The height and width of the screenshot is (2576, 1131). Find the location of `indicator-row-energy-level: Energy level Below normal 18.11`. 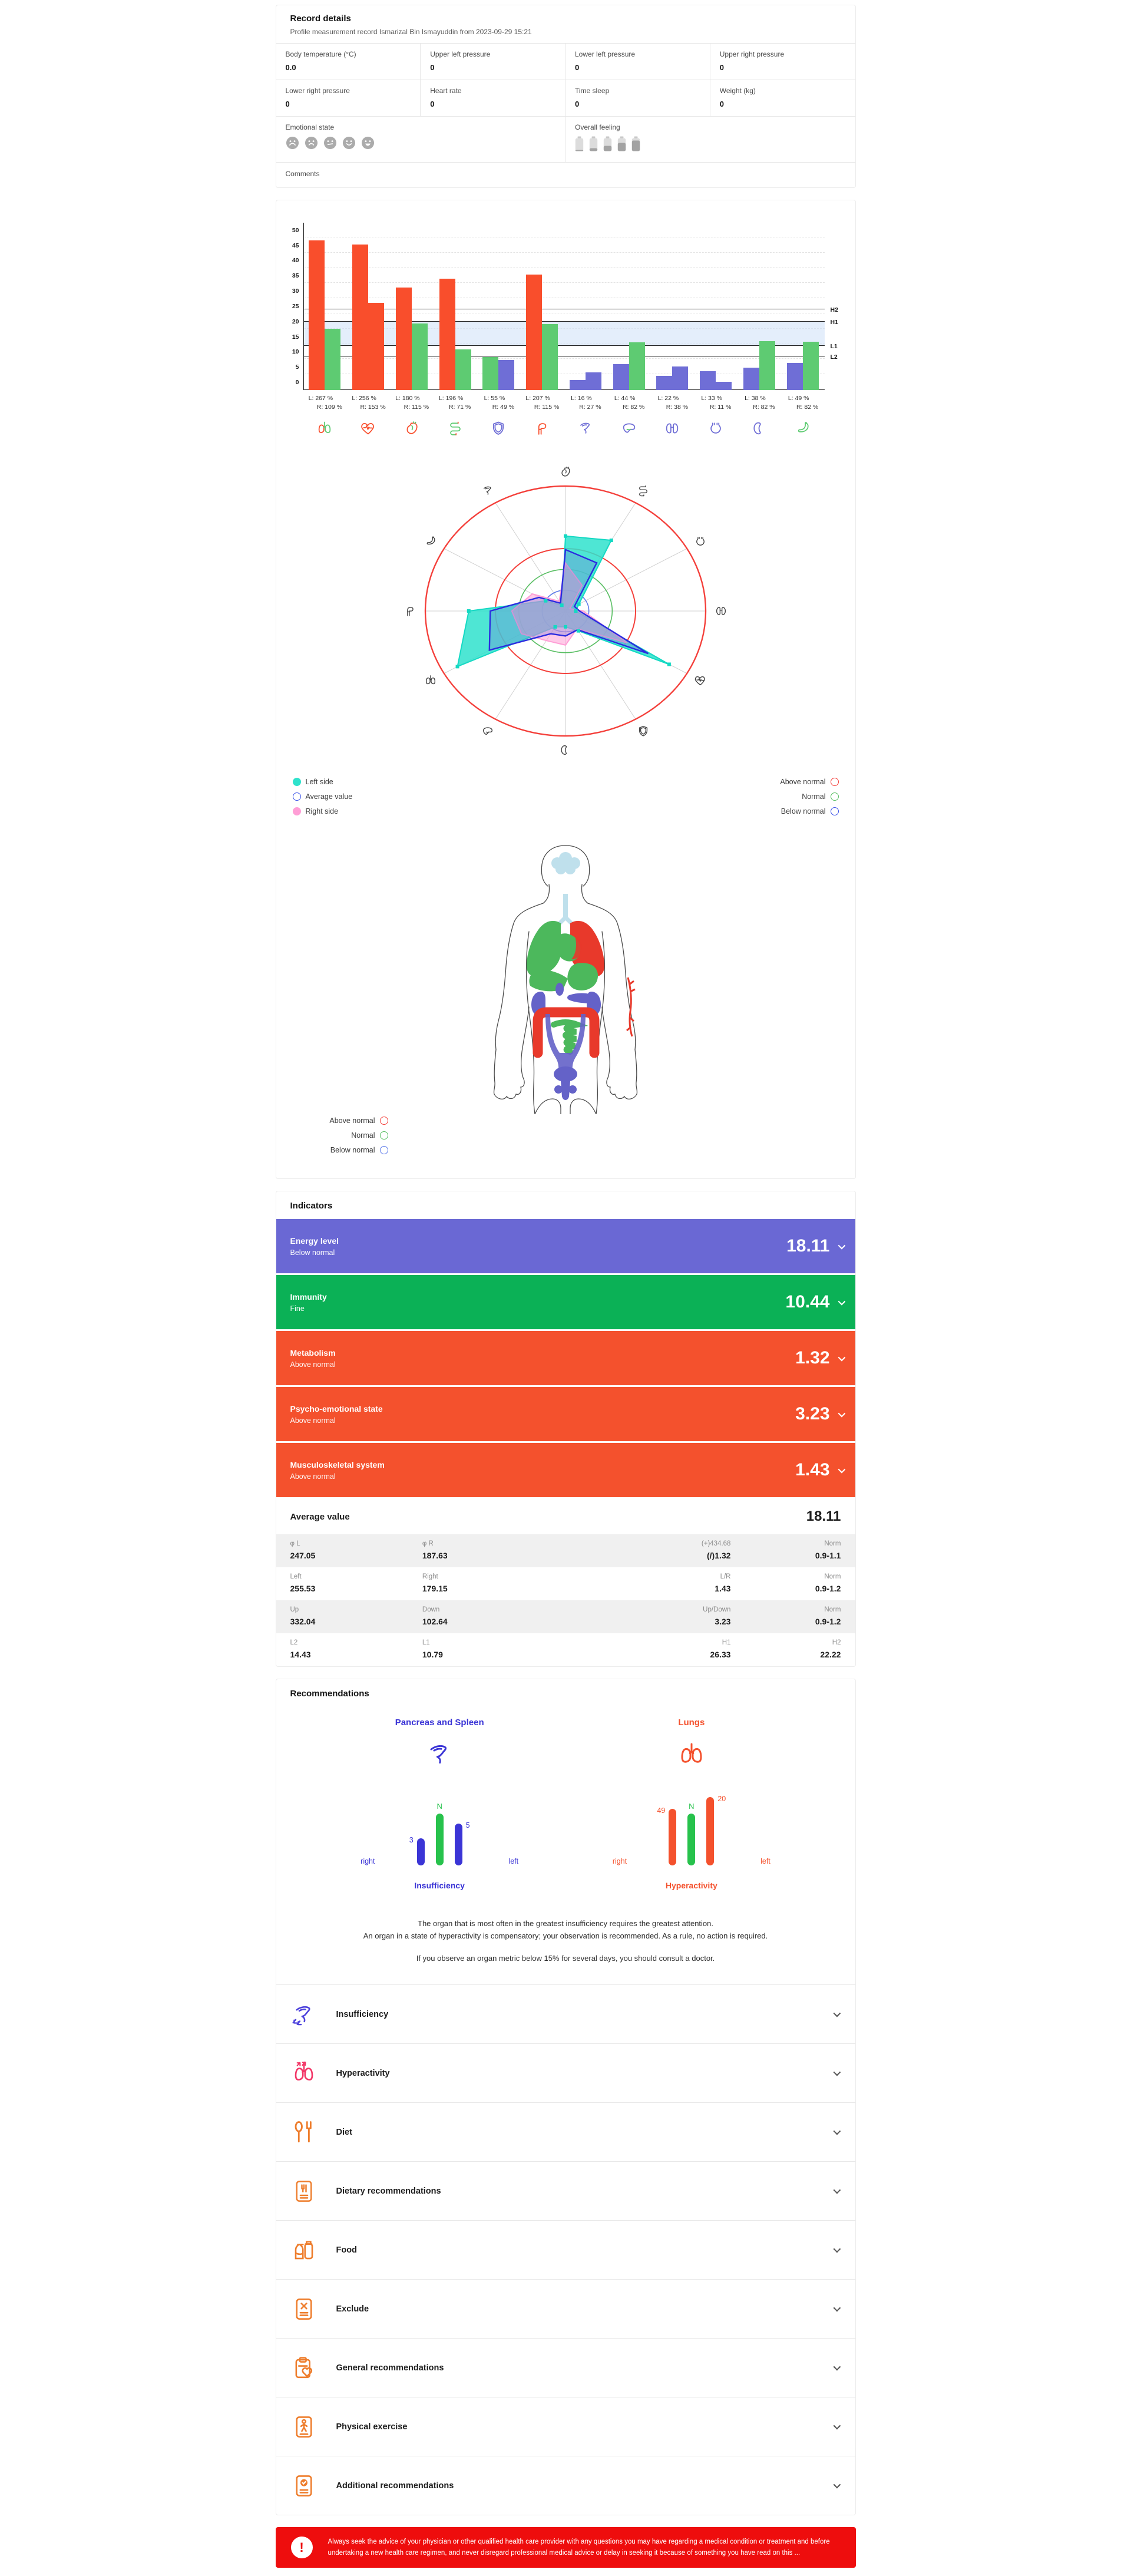

indicator-row-energy-level: Energy level Below normal 18.11 is located at coordinates (565, 1246).